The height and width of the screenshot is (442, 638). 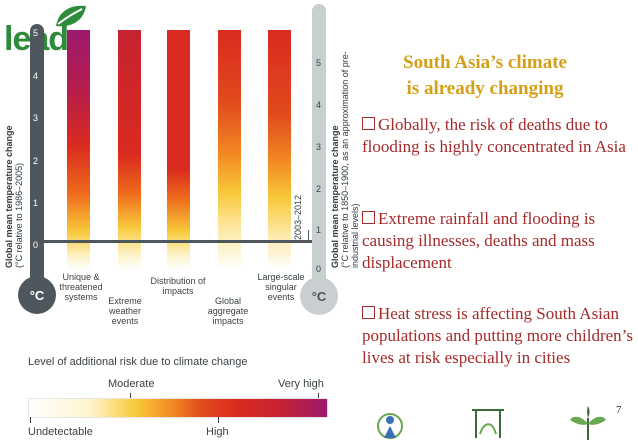 I want to click on column-label: Large-scale singular events, so click(x=281, y=287).